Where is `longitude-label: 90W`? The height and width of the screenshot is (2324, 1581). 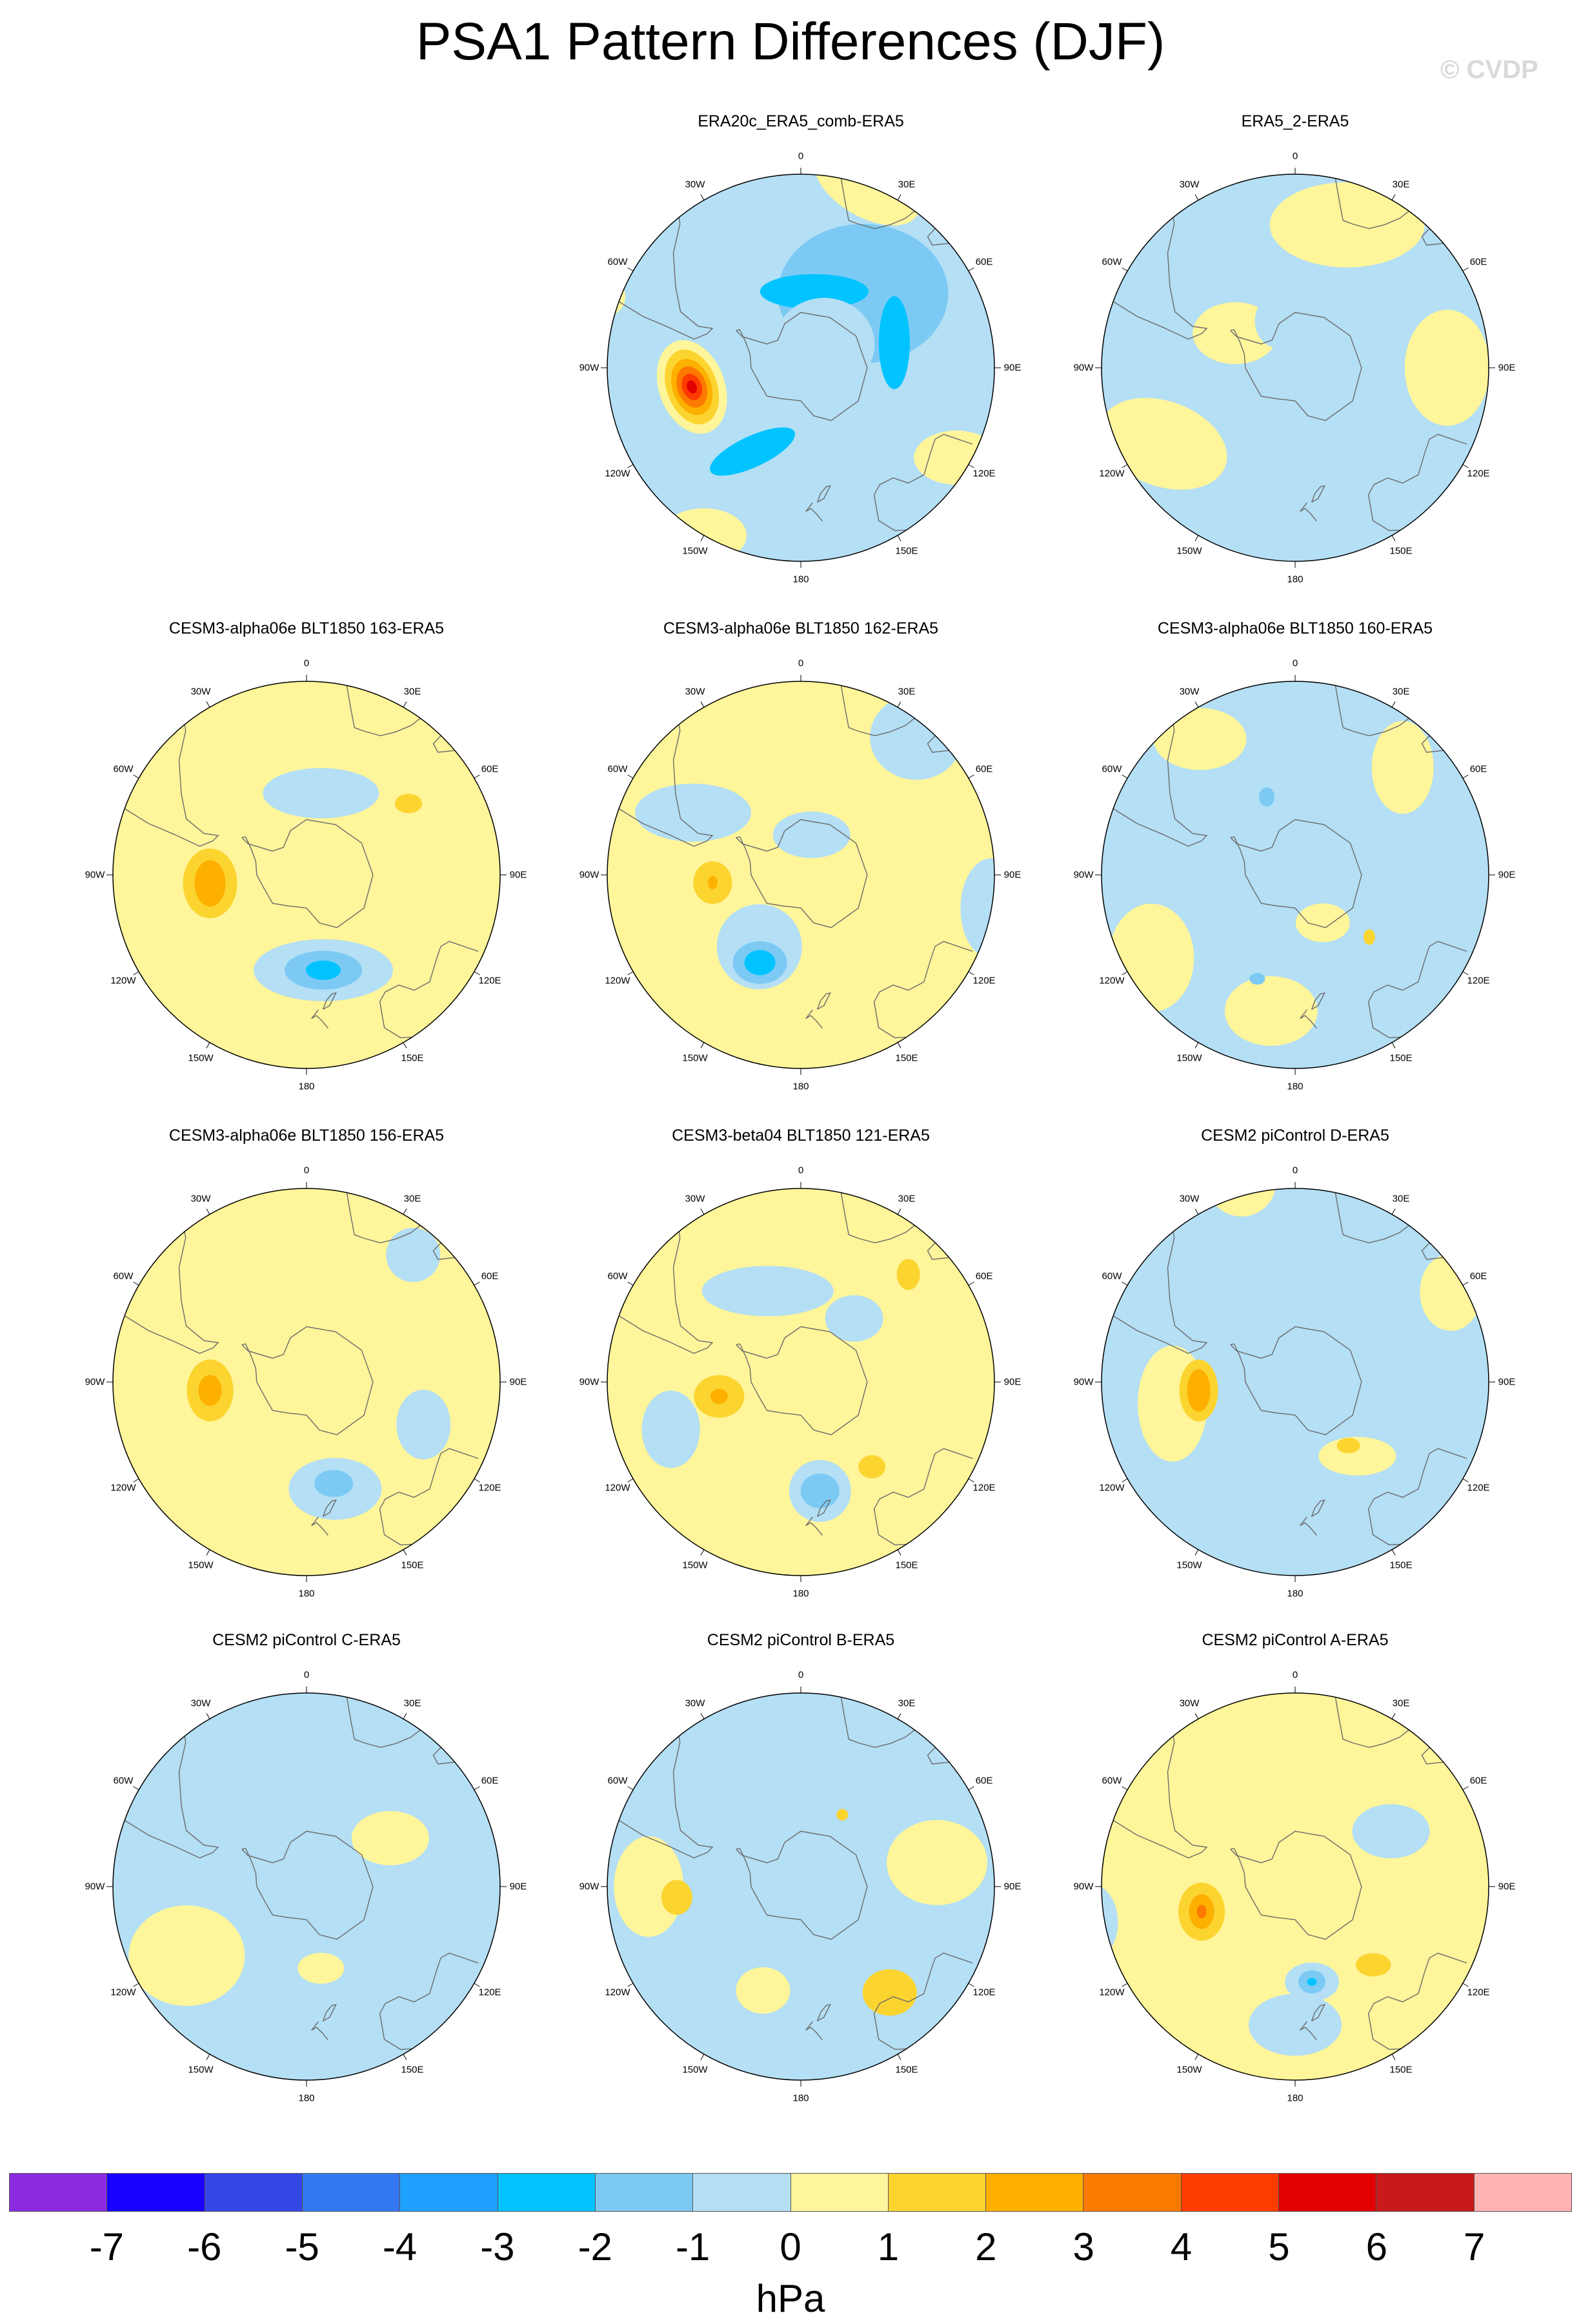 longitude-label: 90W is located at coordinates (95, 875).